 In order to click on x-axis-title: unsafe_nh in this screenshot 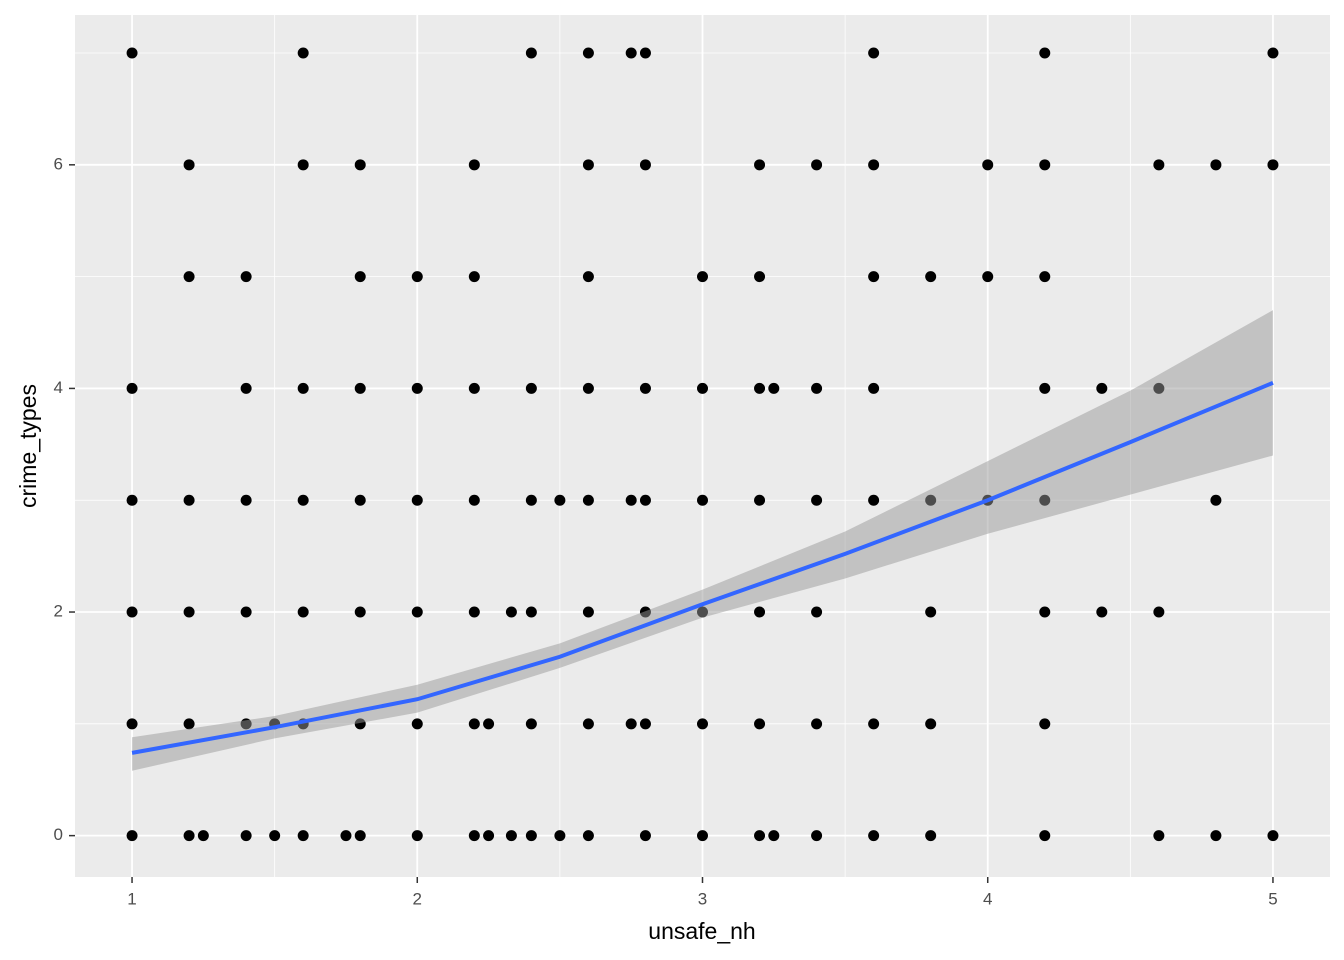, I will do `click(701, 931)`.